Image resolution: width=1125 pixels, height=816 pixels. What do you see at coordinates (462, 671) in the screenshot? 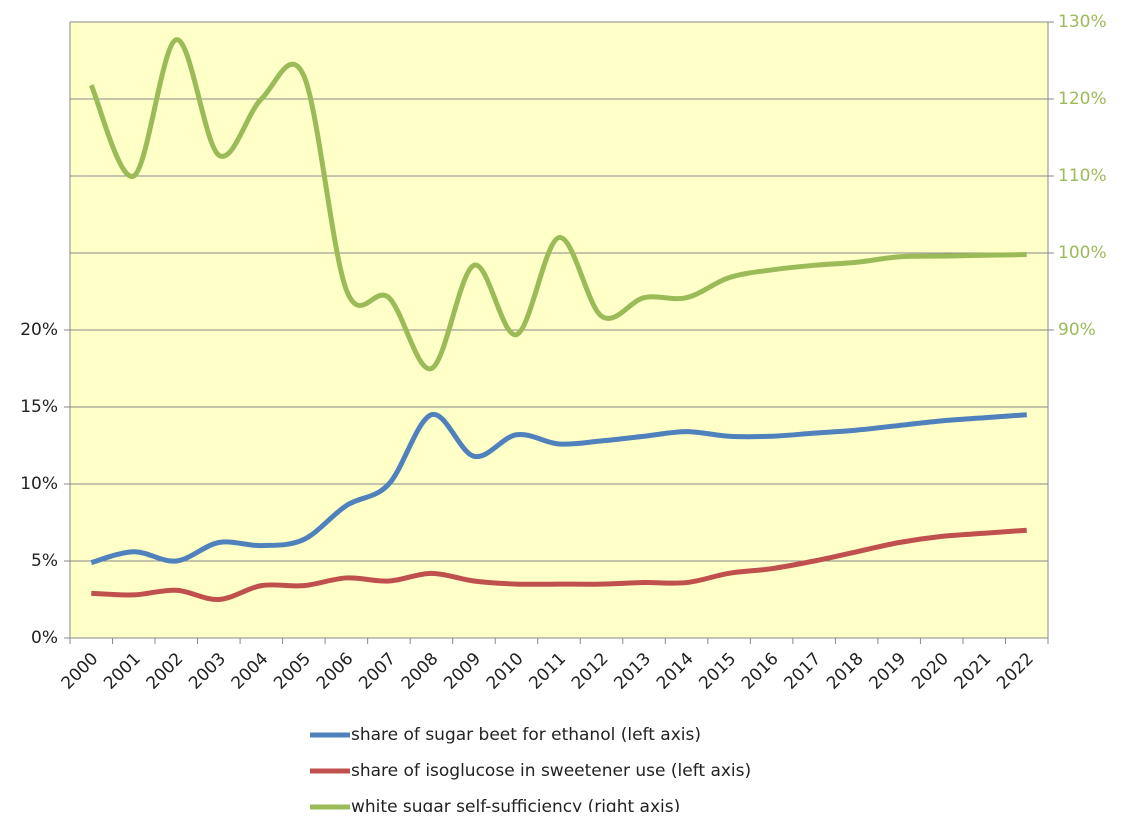
I see `x-tick-label: 2009` at bounding box center [462, 671].